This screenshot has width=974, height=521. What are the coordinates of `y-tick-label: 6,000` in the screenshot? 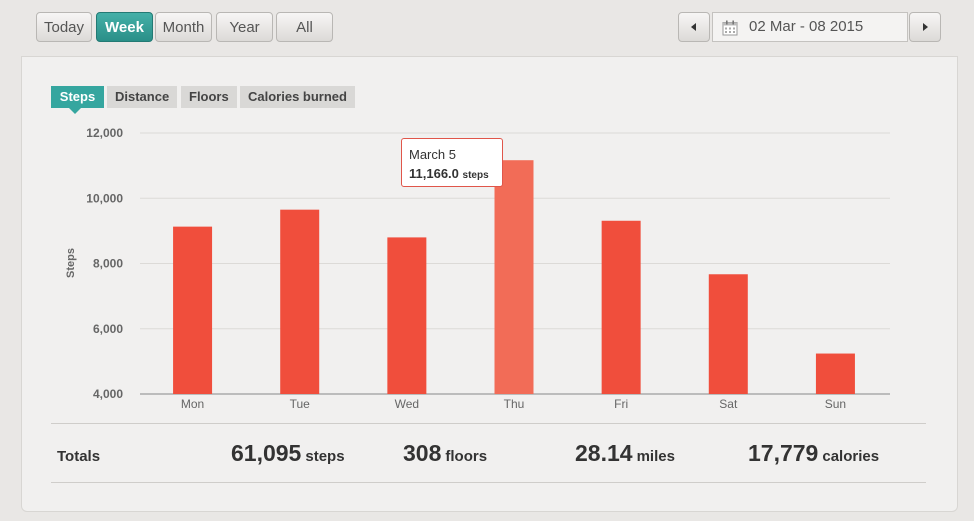 It's located at (108, 329).